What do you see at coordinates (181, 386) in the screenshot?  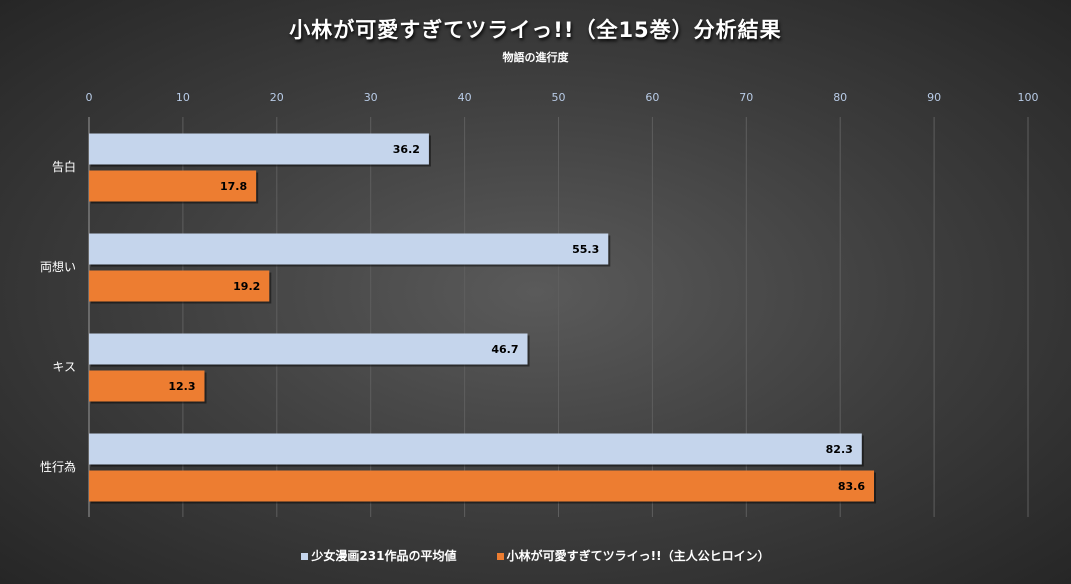 I see `data-label: 12.3` at bounding box center [181, 386].